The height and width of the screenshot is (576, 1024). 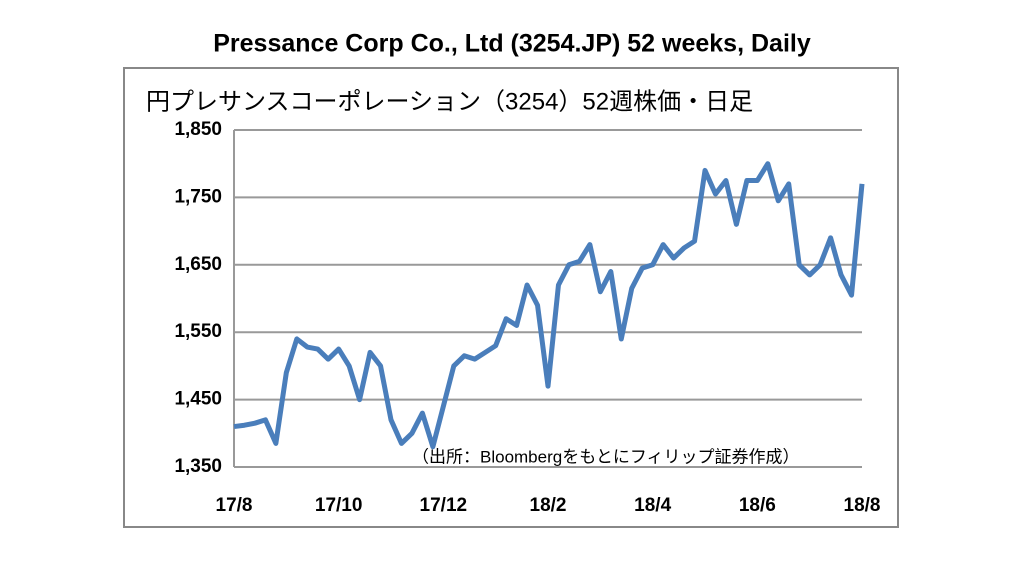 What do you see at coordinates (862, 505) in the screenshot?
I see `x-tick-label: 18/8` at bounding box center [862, 505].